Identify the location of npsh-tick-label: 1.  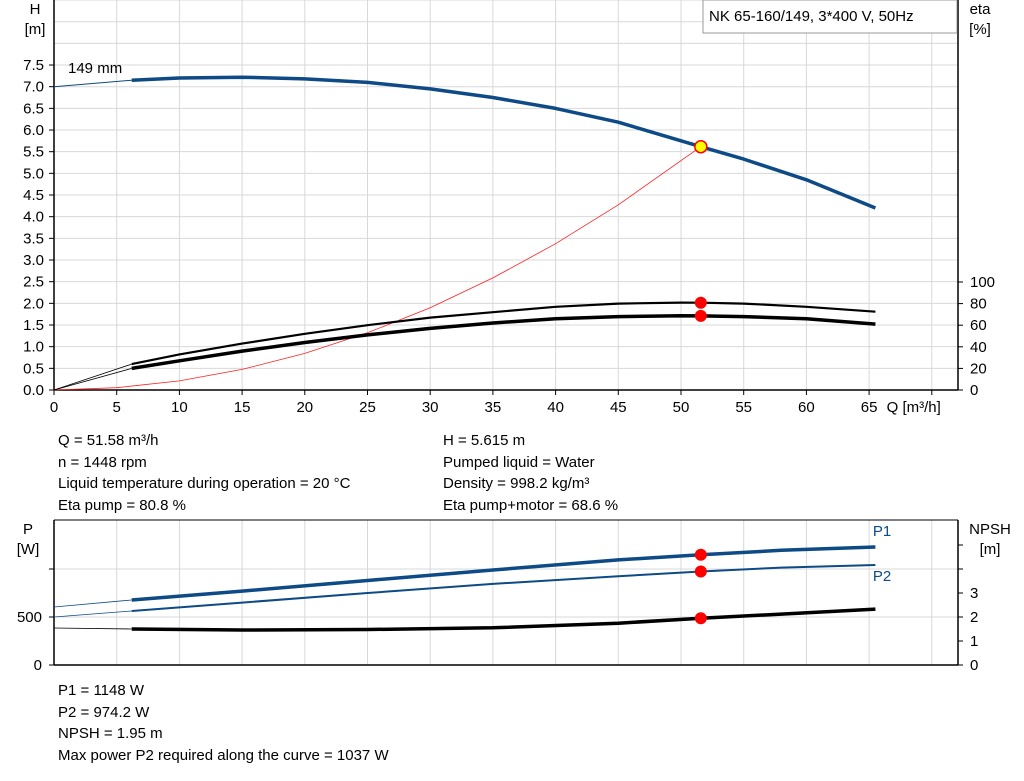
(974, 641).